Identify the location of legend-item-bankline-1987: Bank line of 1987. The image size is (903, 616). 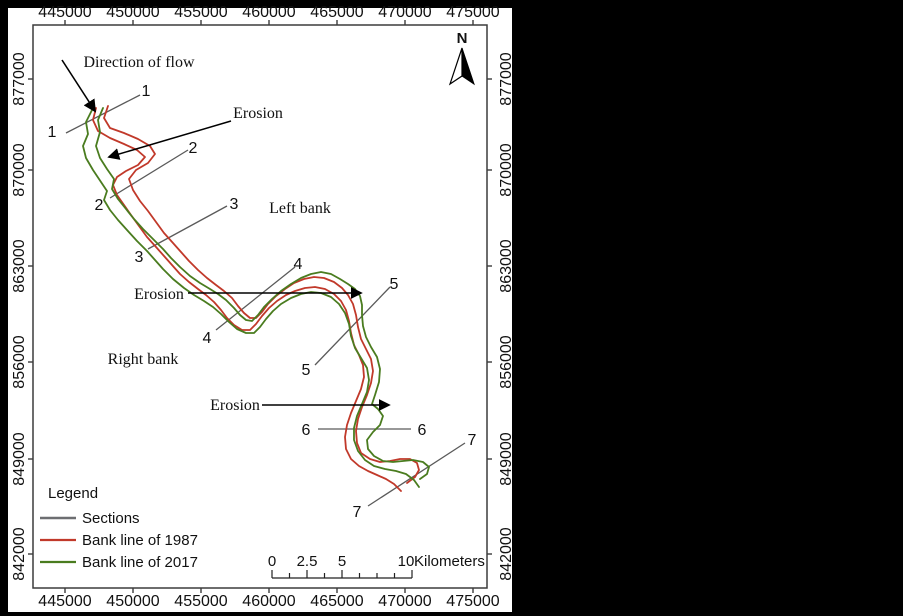
(140, 540).